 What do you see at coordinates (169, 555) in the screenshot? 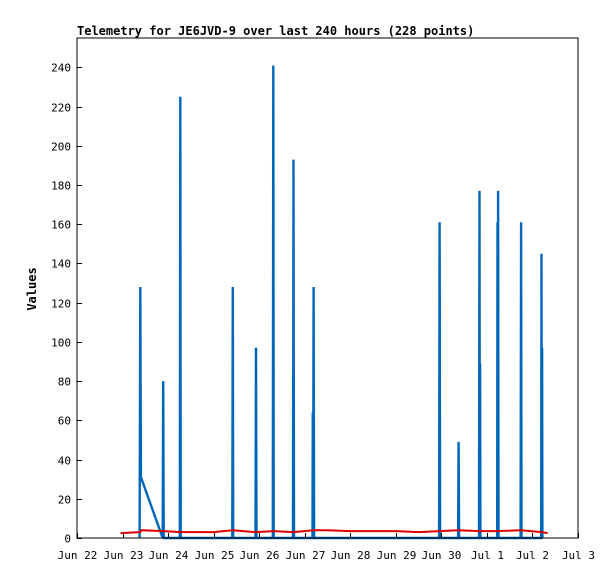
I see `x-tick-label: Jun 24` at bounding box center [169, 555].